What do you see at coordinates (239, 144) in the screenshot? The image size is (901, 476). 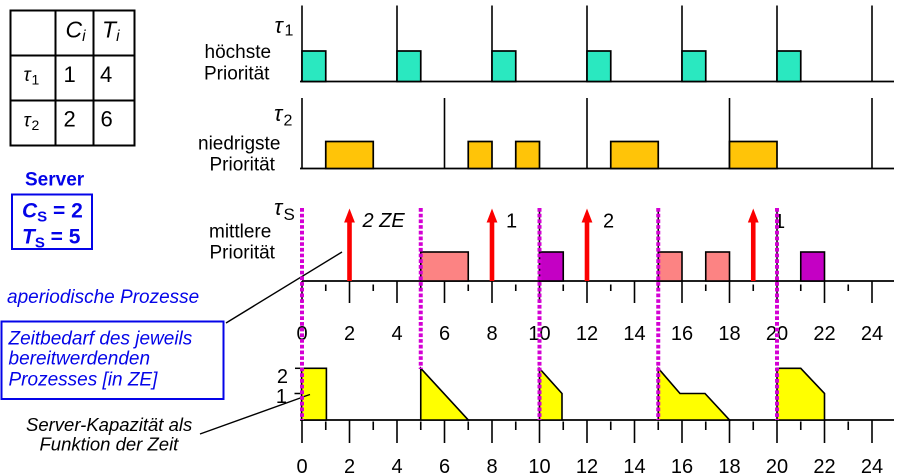 I see `svg-text: niedrigste` at bounding box center [239, 144].